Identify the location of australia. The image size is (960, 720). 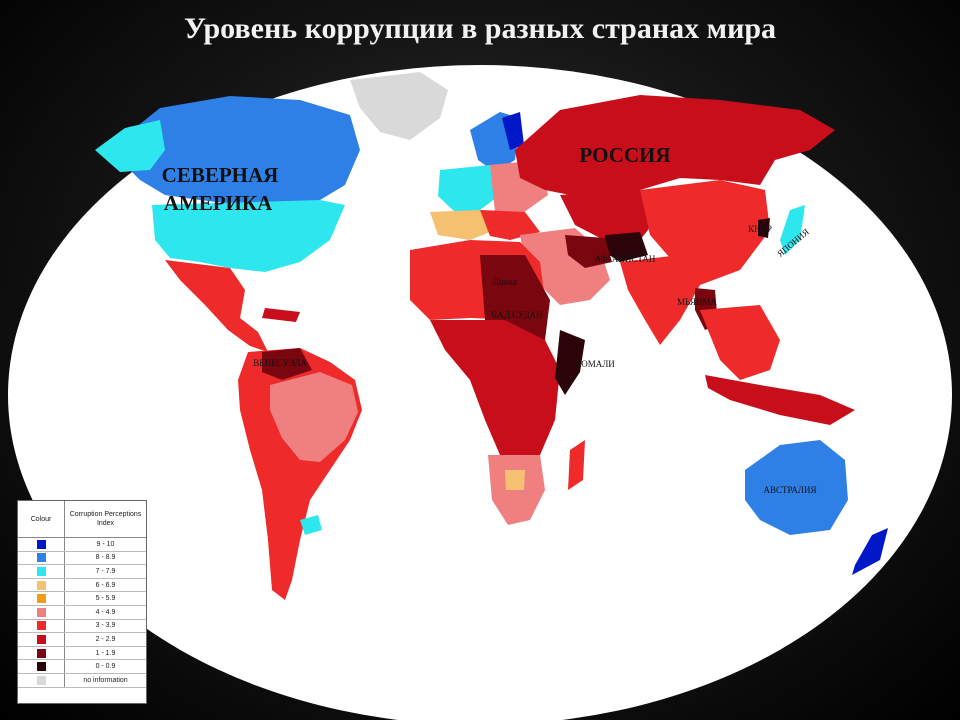
(796, 487).